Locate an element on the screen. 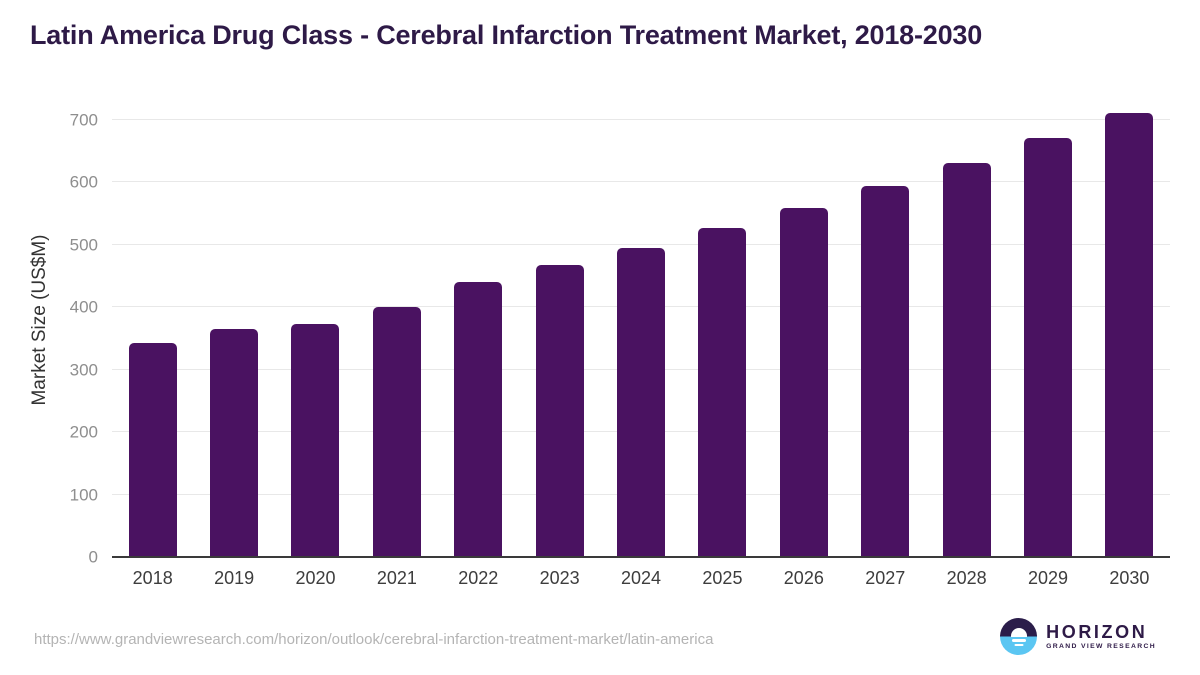 The image size is (1200, 675). bar-2019 is located at coordinates (234, 443).